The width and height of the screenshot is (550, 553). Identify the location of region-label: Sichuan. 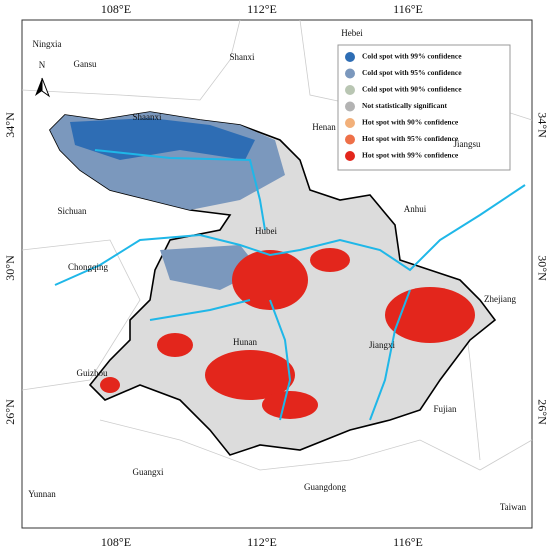
(72, 211).